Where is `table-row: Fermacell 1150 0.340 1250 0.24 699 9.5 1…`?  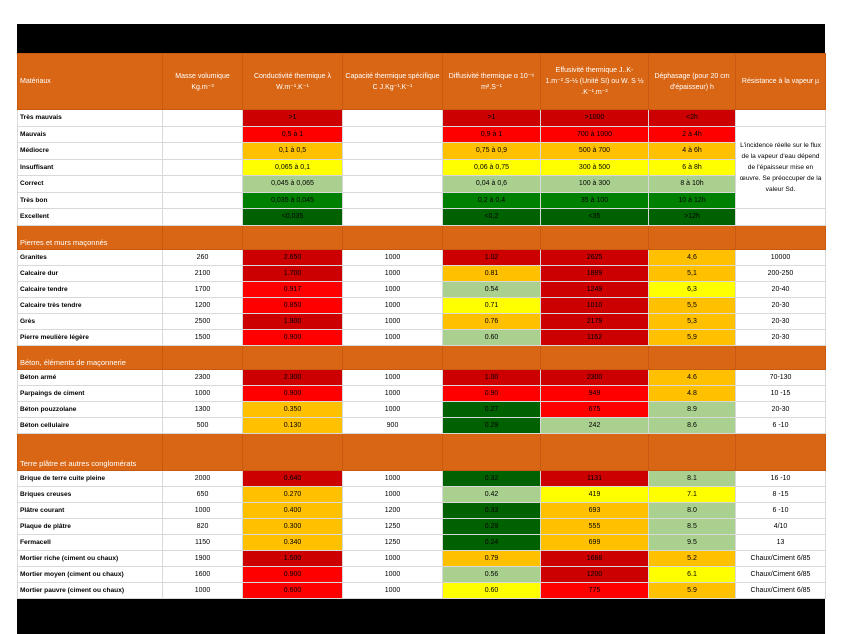
table-row: Fermacell 1150 0.340 1250 0.24 699 9.5 1… is located at coordinates (421, 542).